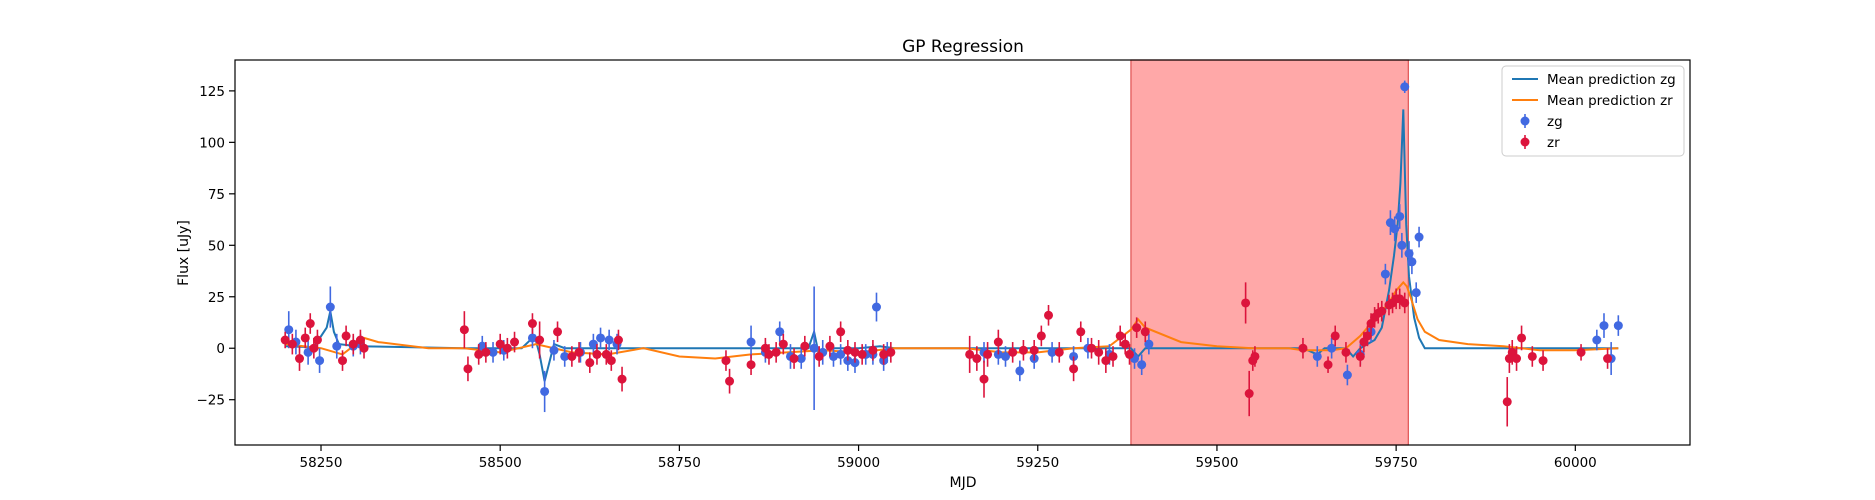  Describe the element at coordinates (1610, 101) in the screenshot. I see `legend-entry-label: Mean prediction zr` at that location.